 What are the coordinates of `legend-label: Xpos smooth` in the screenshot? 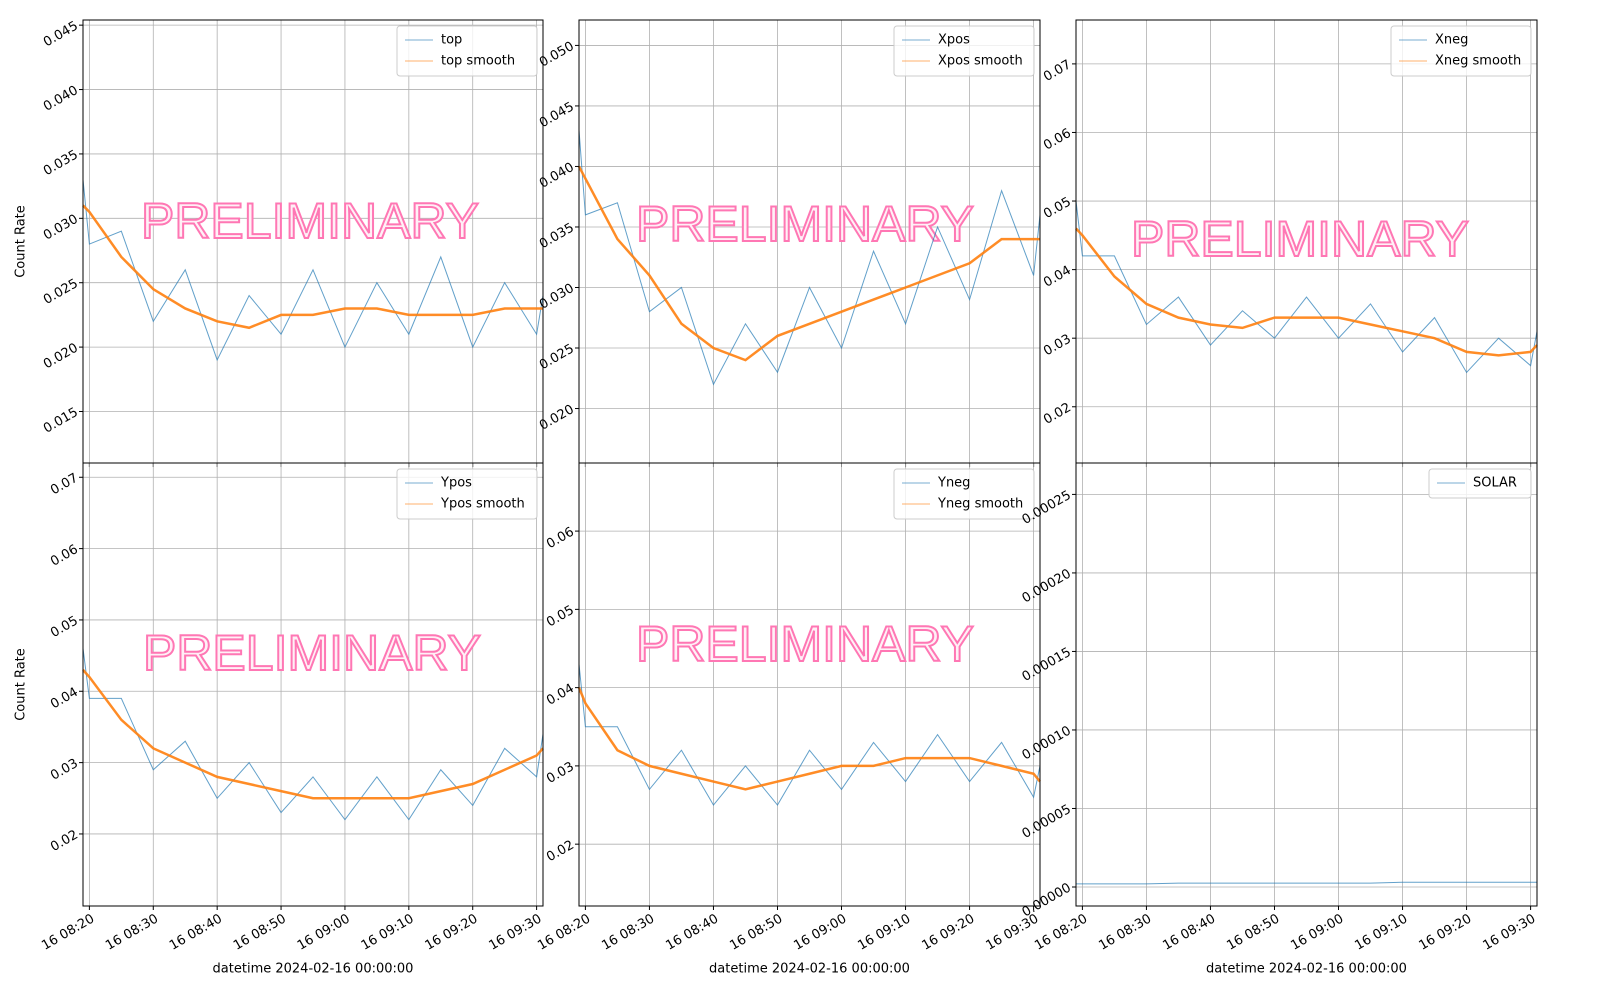 It's located at (980, 61).